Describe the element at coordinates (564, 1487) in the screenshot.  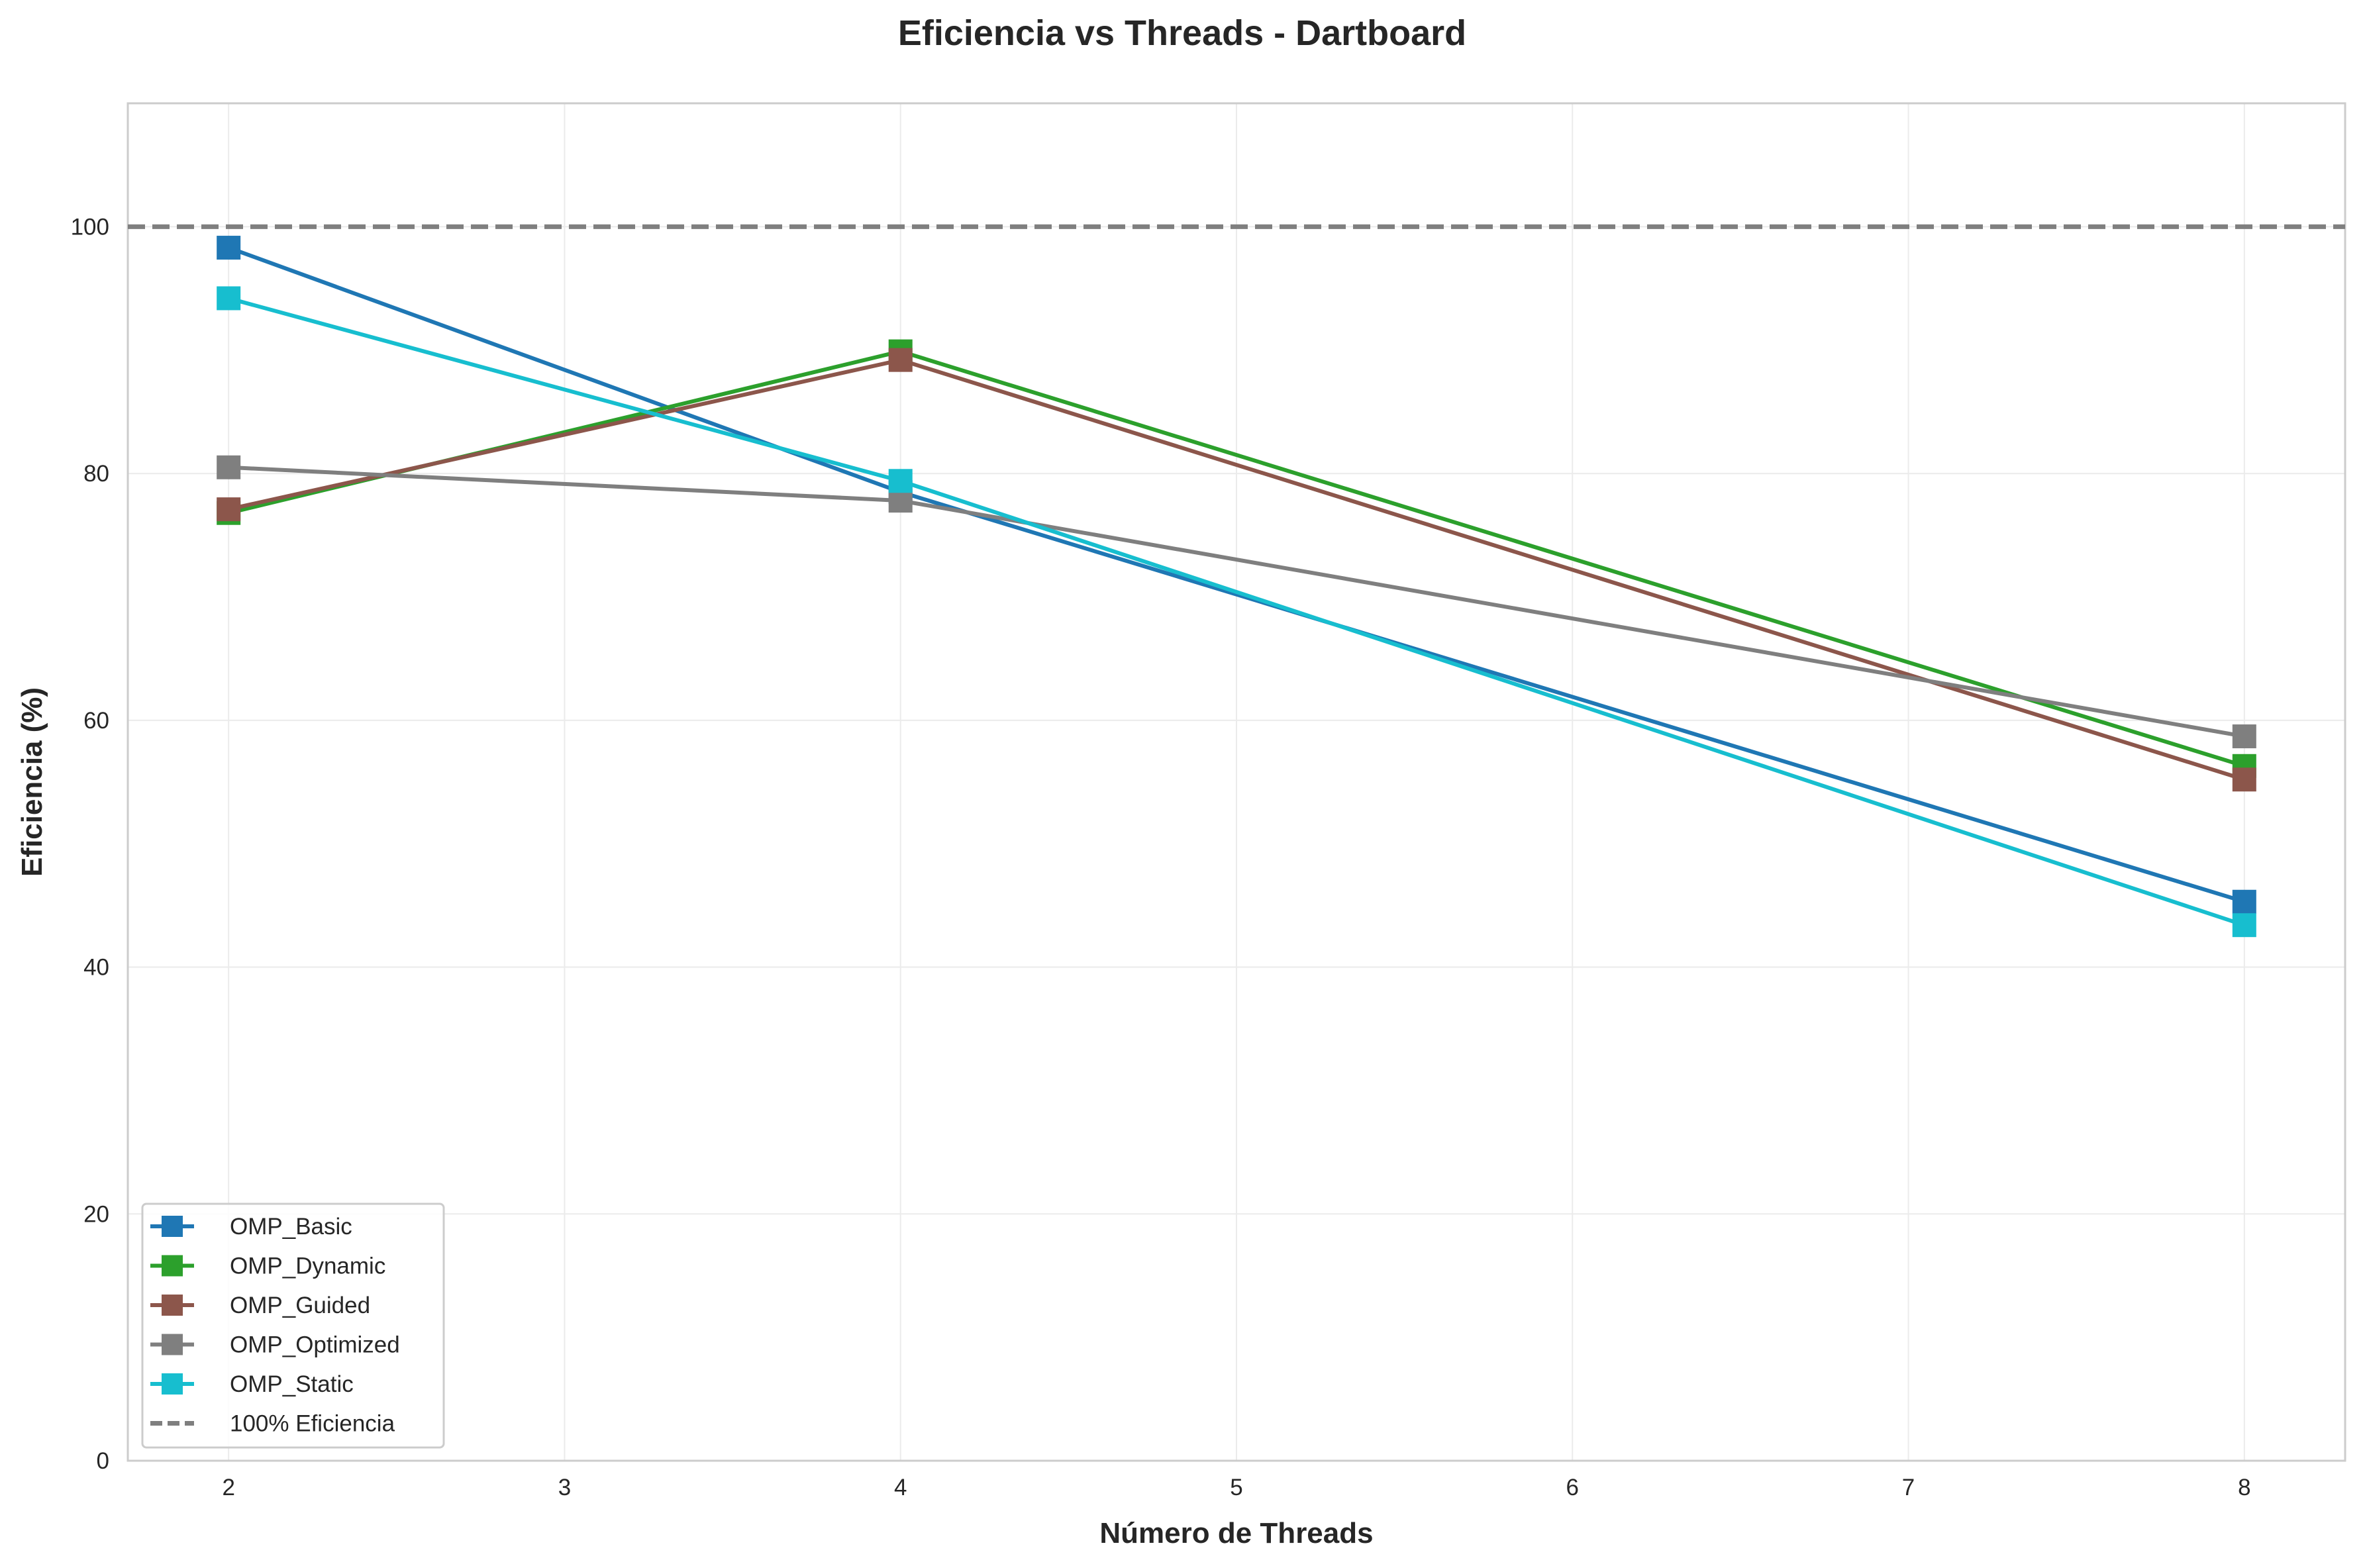
I see `x-tick-label: 3` at that location.